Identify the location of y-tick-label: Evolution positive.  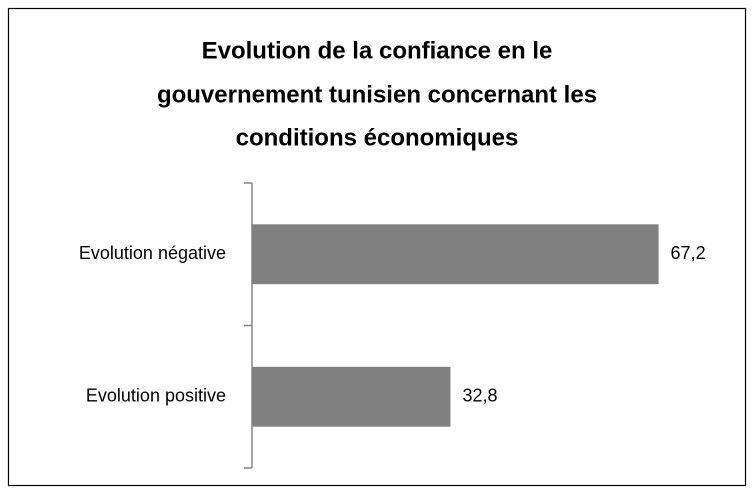
(156, 396).